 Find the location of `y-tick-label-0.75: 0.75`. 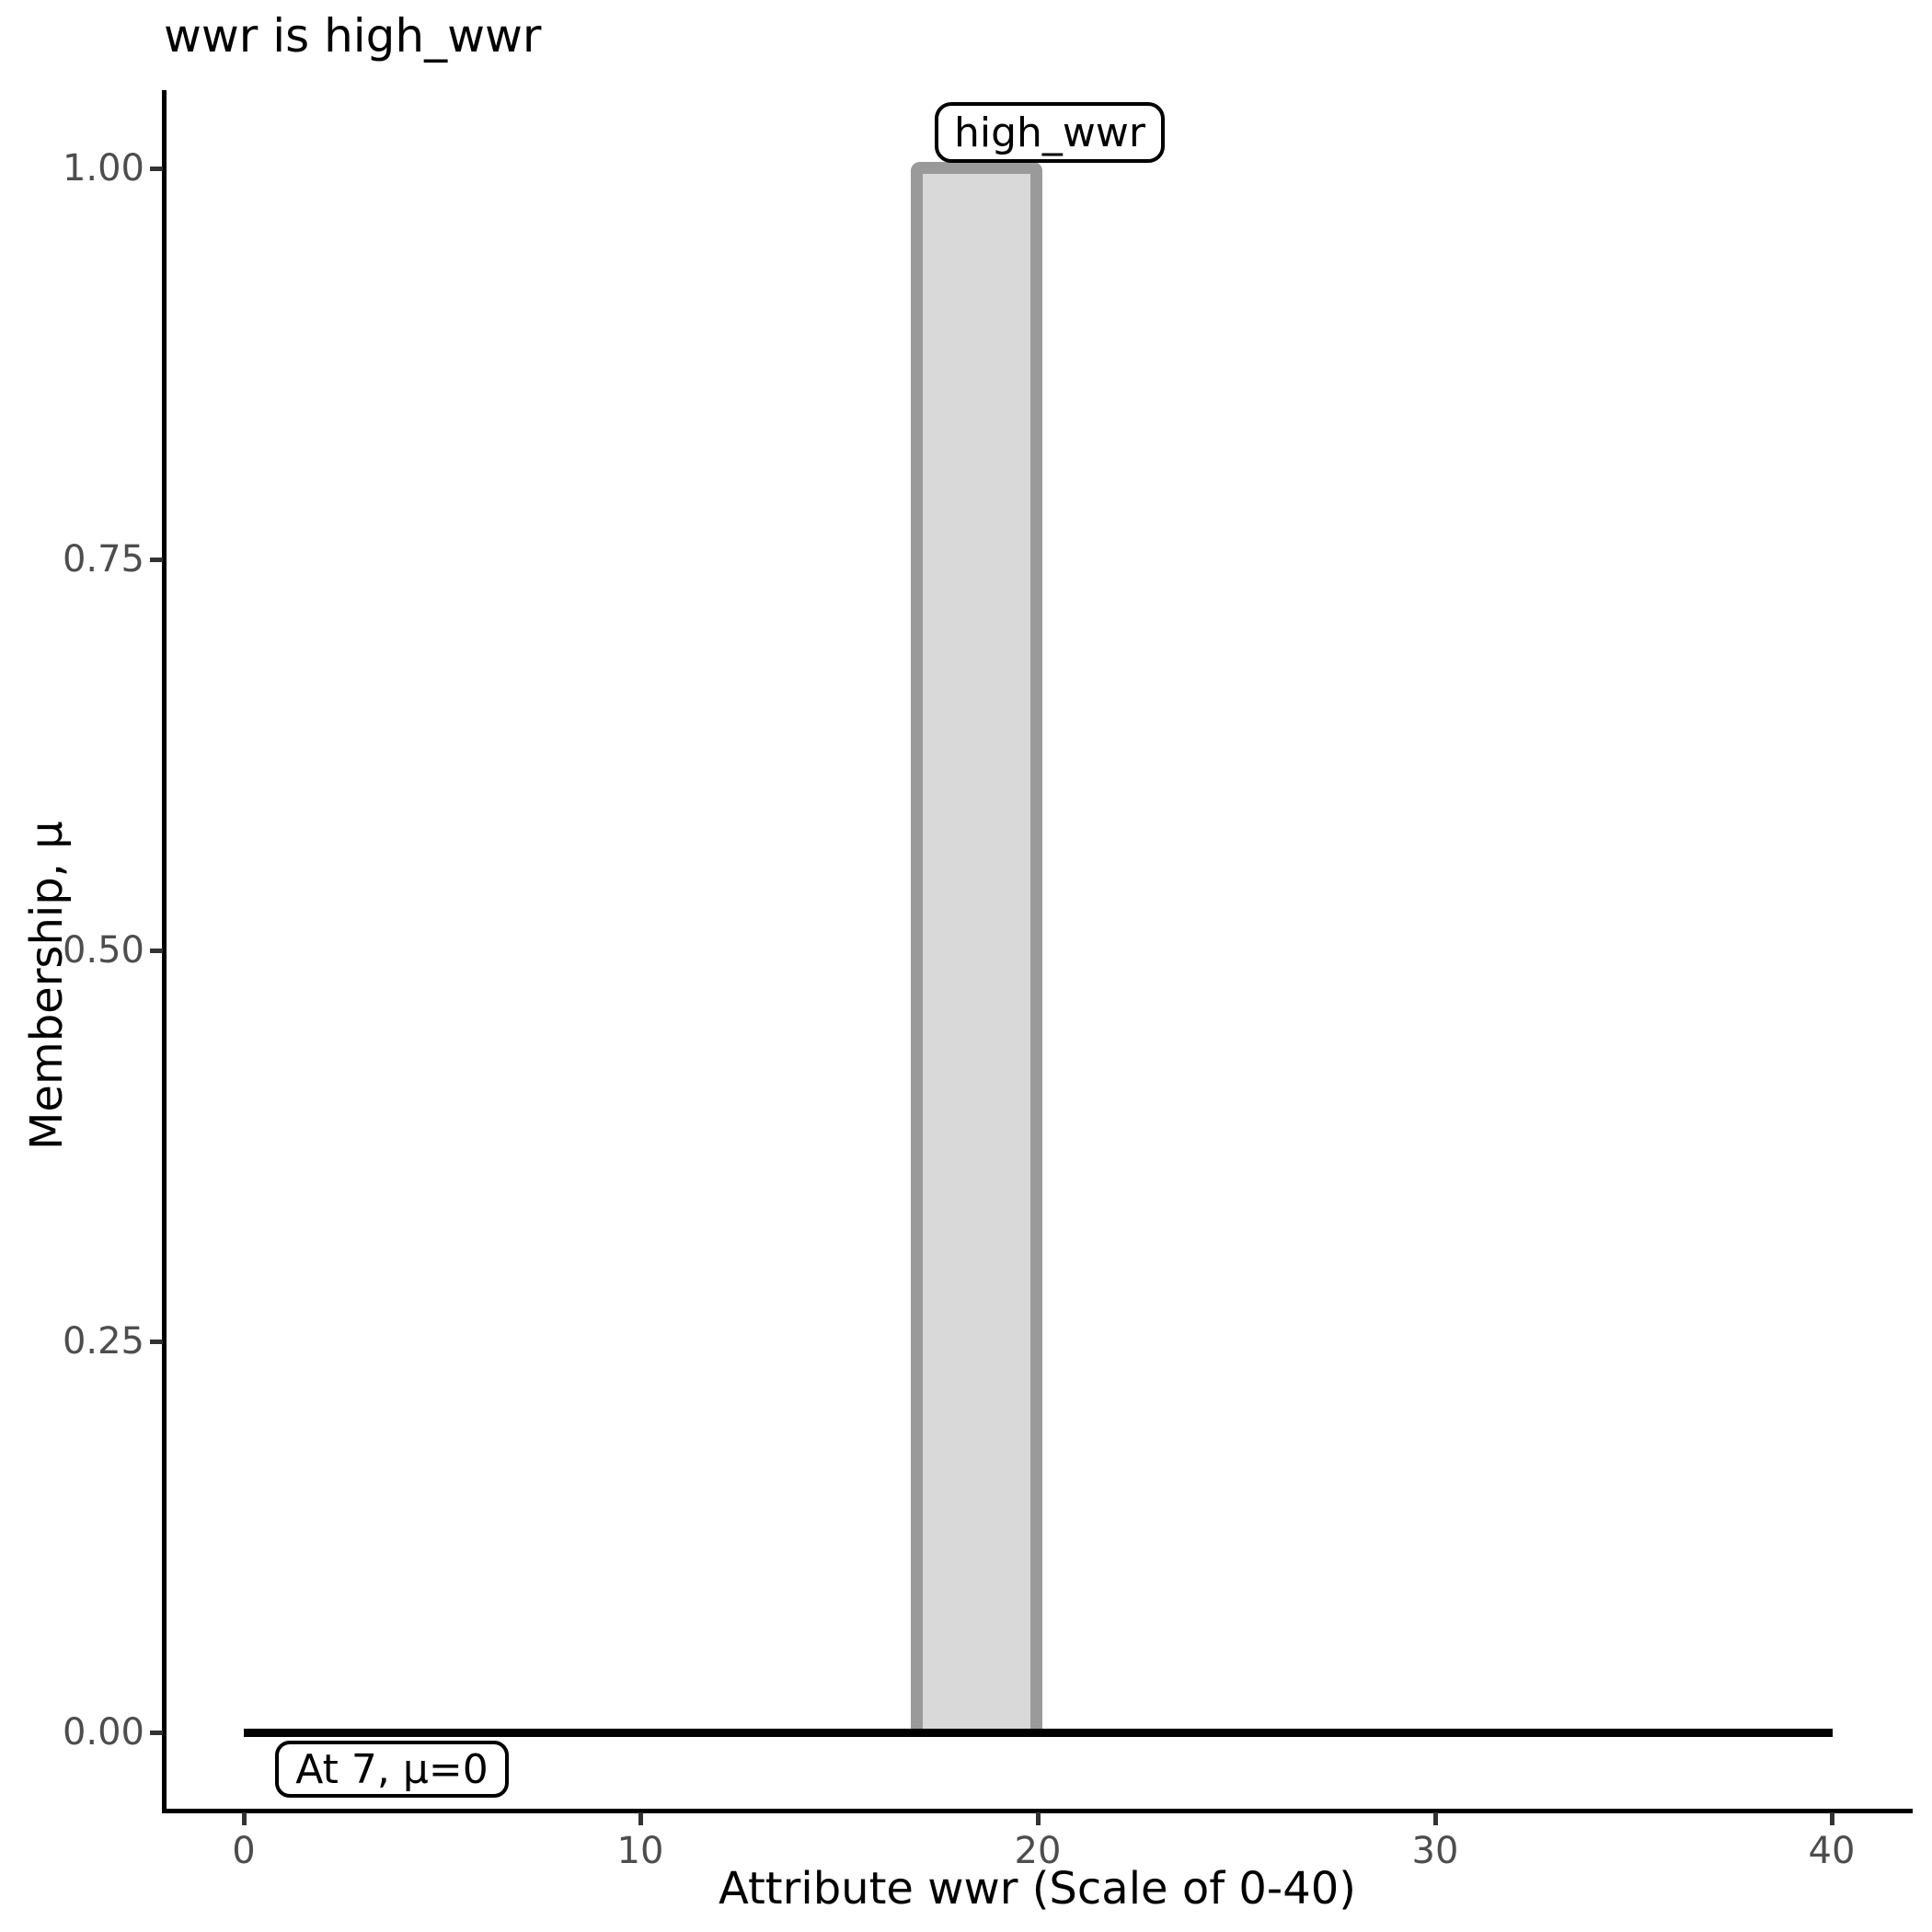

y-tick-label-0.75: 0.75 is located at coordinates (103, 559).